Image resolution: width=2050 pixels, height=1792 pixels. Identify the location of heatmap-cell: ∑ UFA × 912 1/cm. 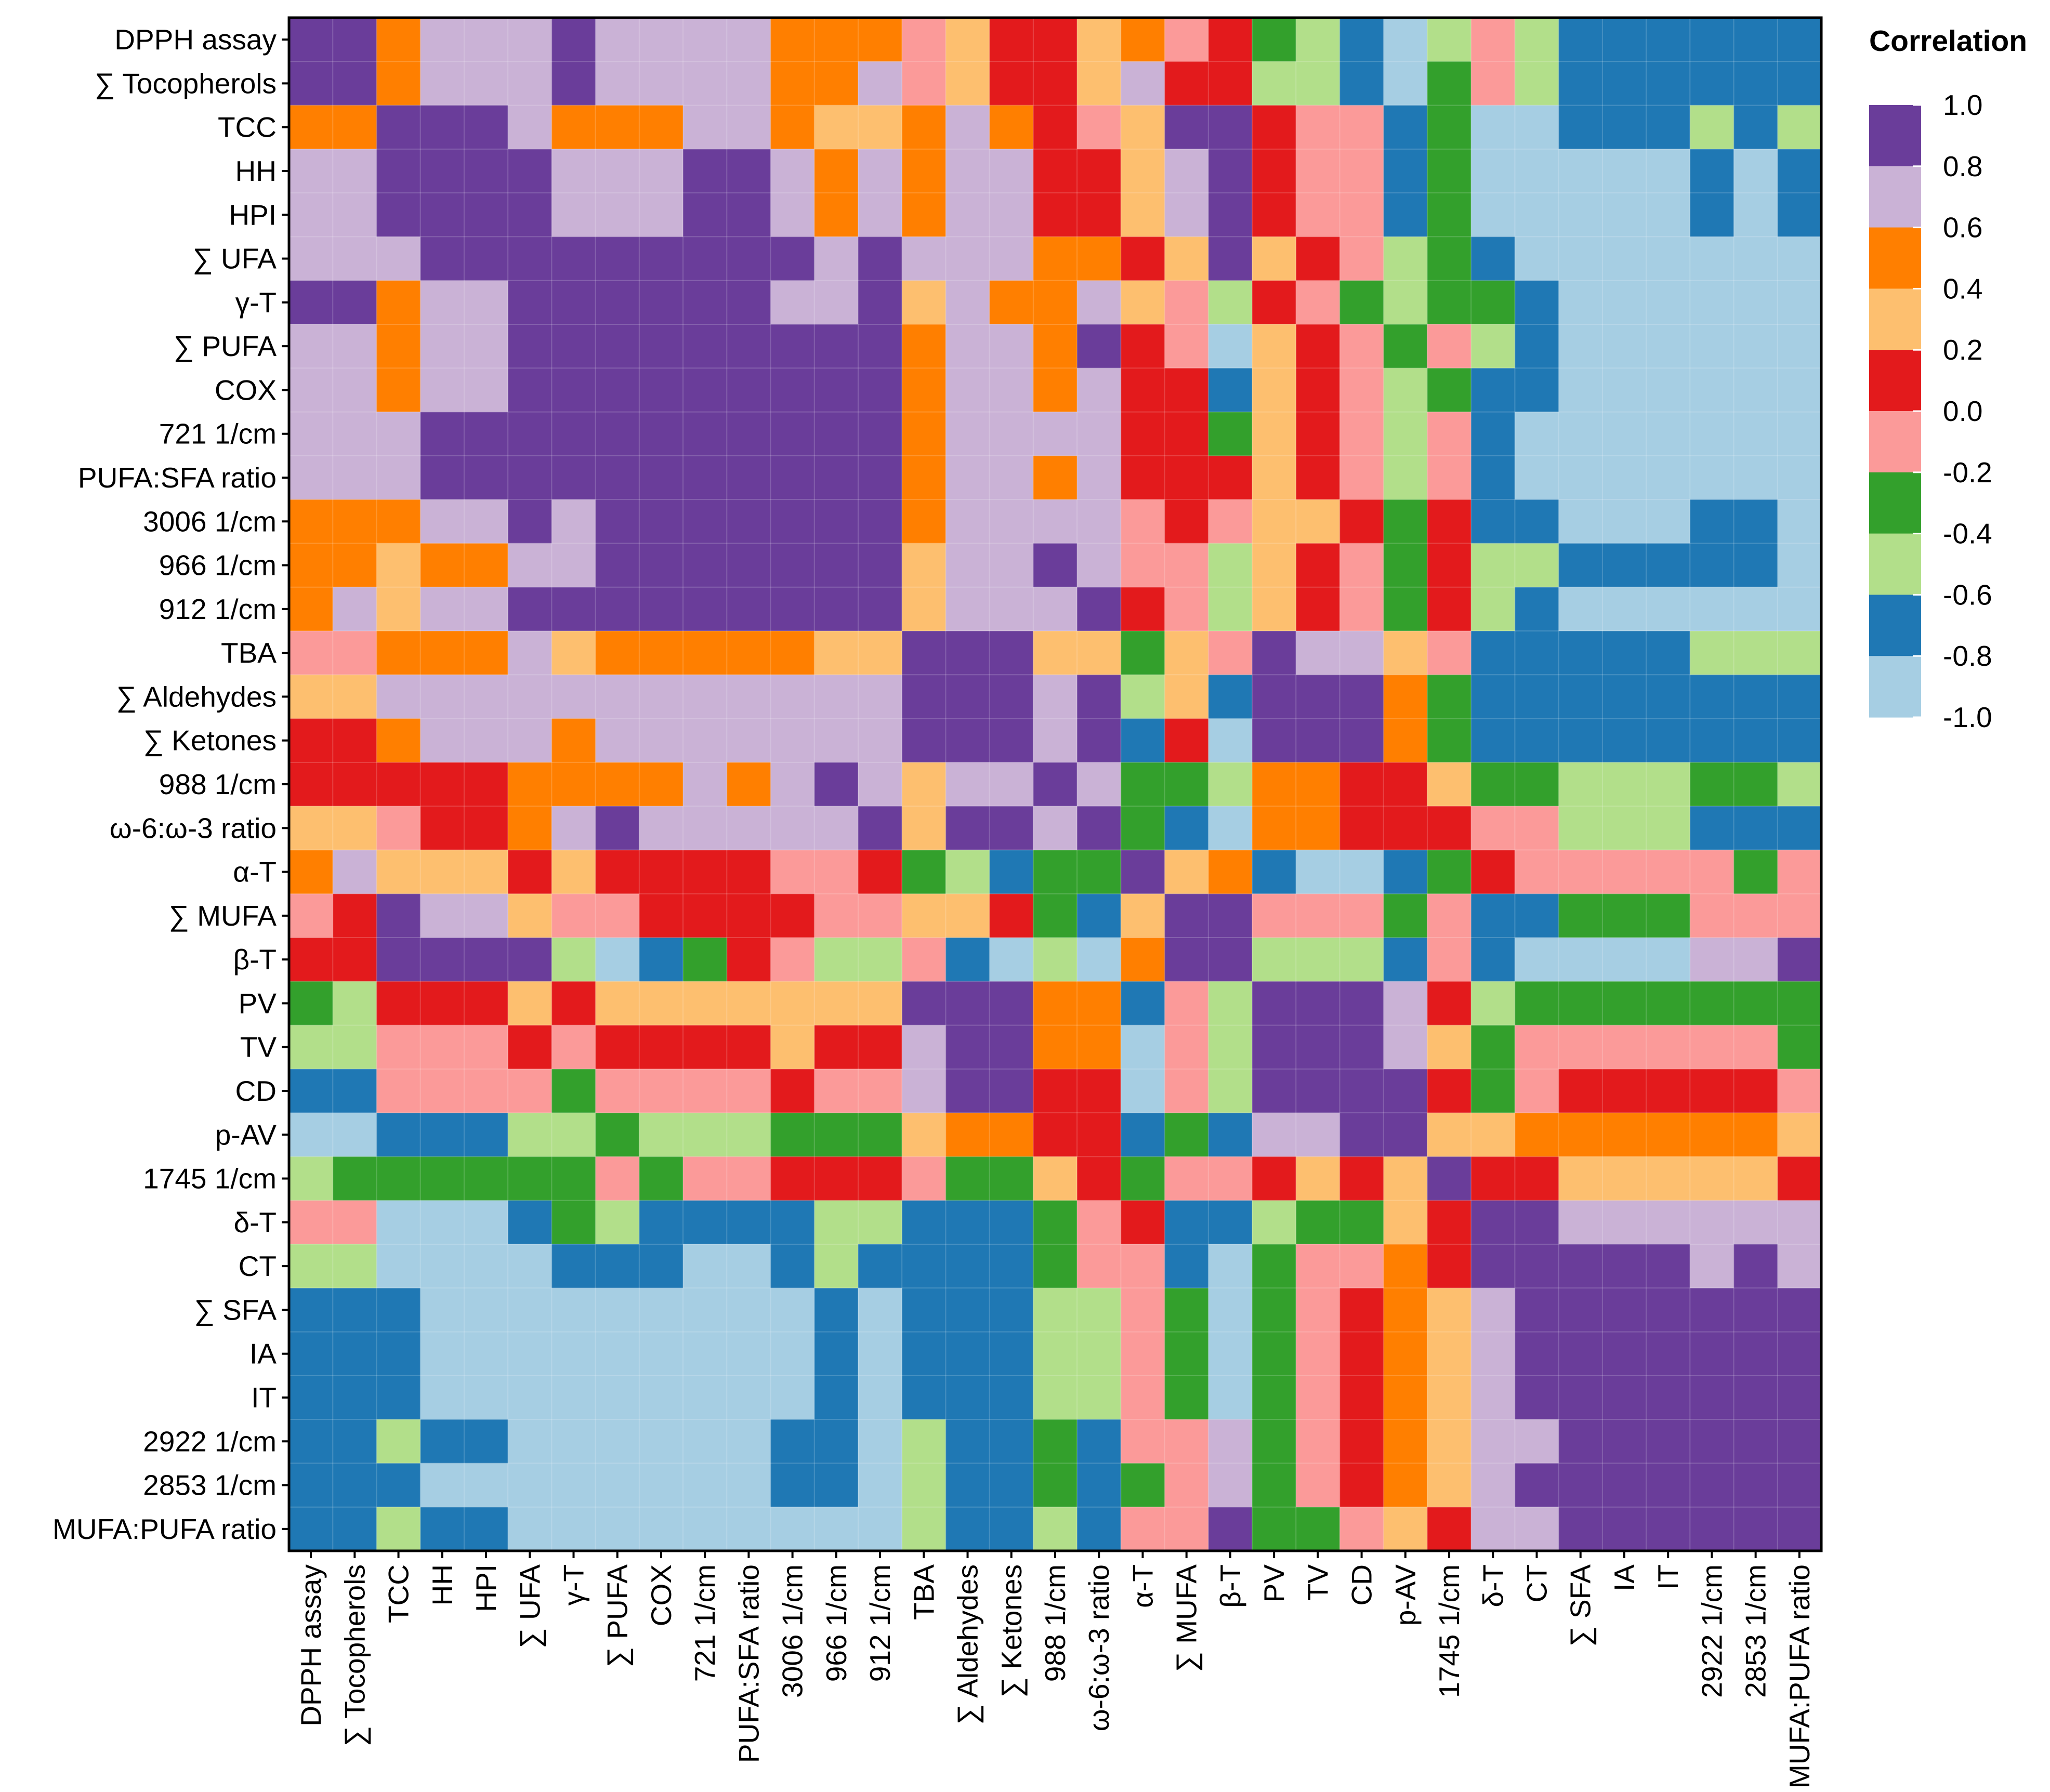
(880, 258).